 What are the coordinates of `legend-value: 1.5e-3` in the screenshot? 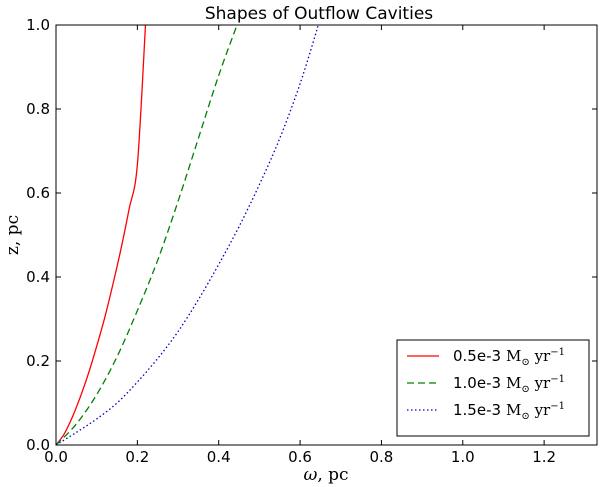 It's located at (477, 410).